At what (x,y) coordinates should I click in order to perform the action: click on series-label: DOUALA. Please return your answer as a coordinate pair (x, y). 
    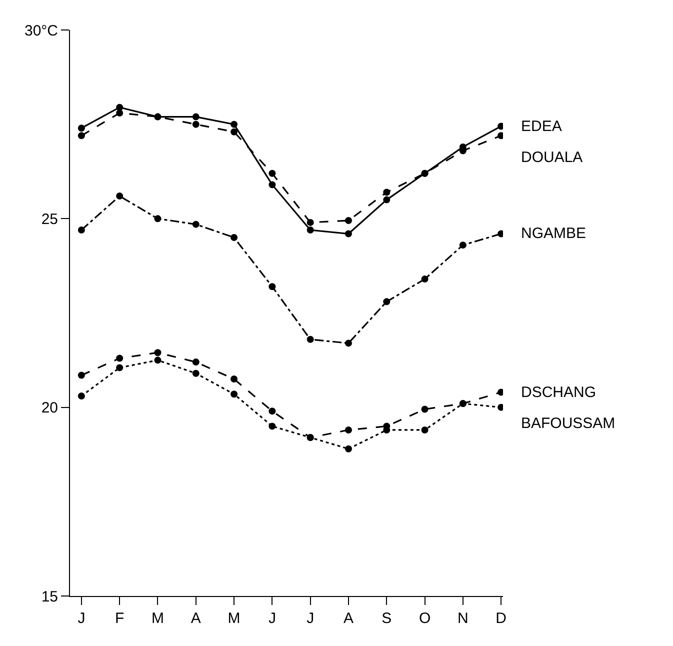
    Looking at the image, I should click on (552, 157).